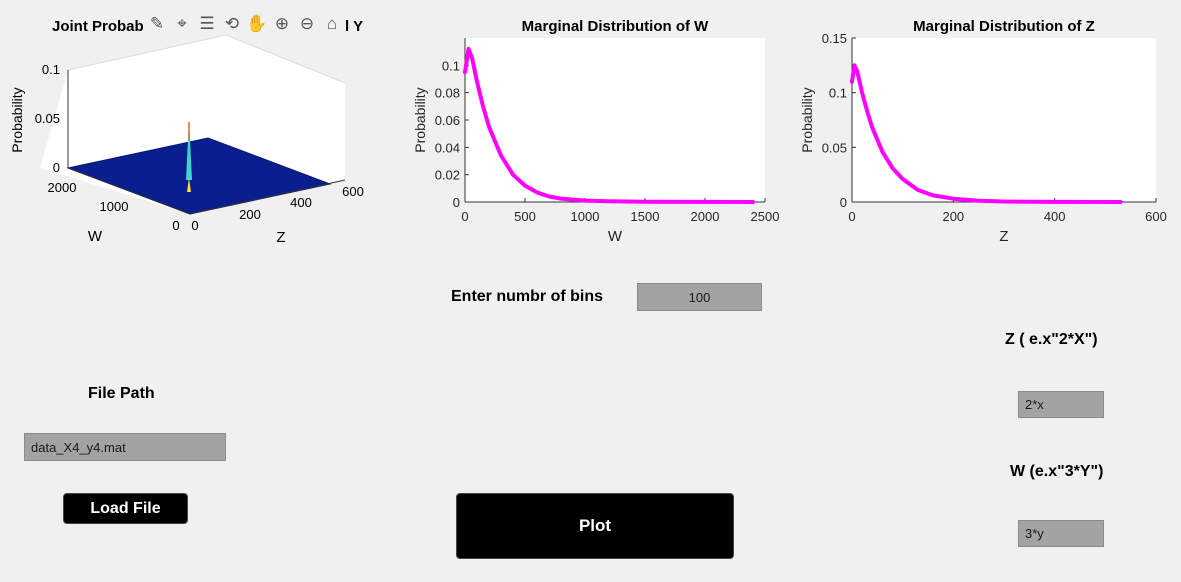 The height and width of the screenshot is (582, 1181). Describe the element at coordinates (1061, 404) in the screenshot. I see `z-expression-input: 2*x` at that location.